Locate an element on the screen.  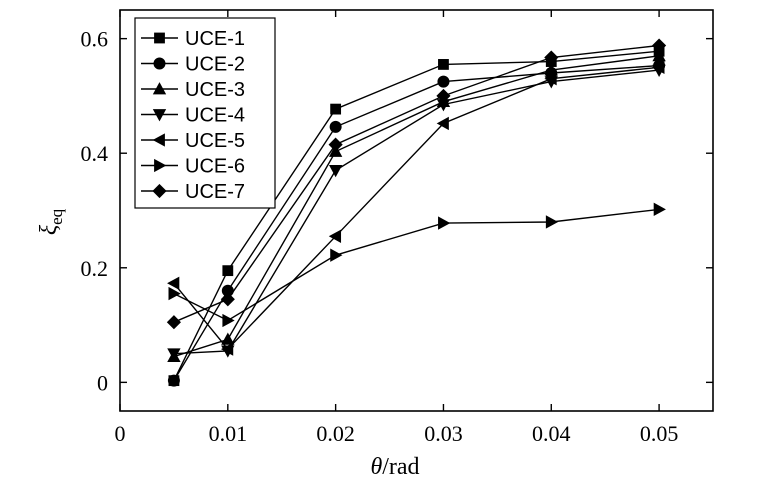
legend-label: UCE-6 is located at coordinates (215, 167).